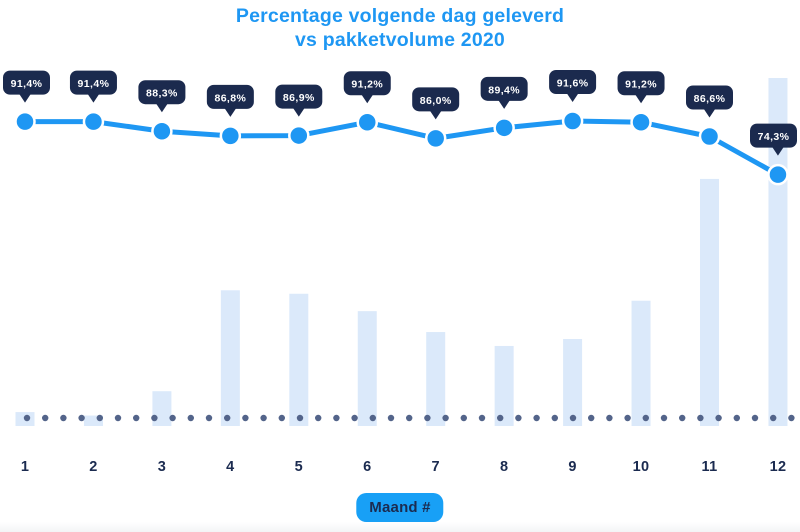  I want to click on month-label-5: 5, so click(299, 467).